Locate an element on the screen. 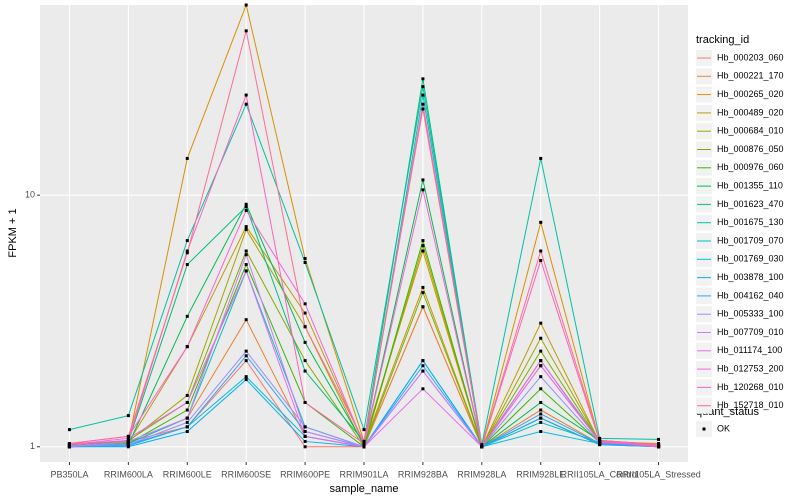 This screenshot has width=800, height=500. legend-label: Hb_120268_010 is located at coordinates (750, 387).